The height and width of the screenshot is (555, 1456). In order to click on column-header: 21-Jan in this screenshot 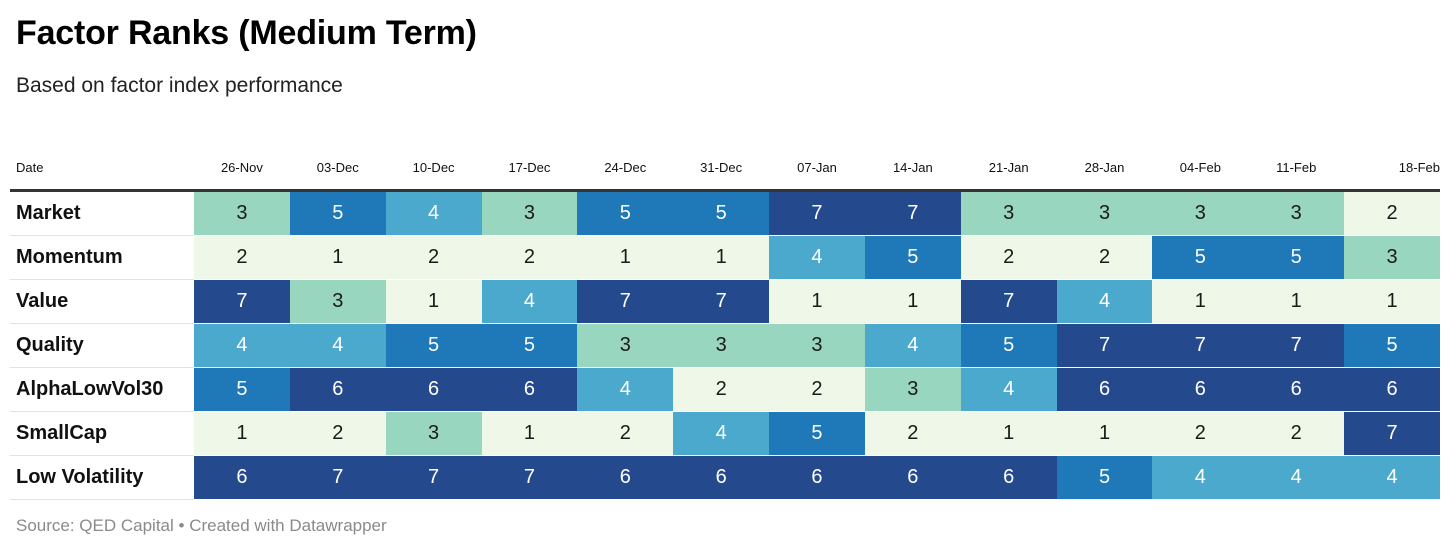, I will do `click(1008, 166)`.